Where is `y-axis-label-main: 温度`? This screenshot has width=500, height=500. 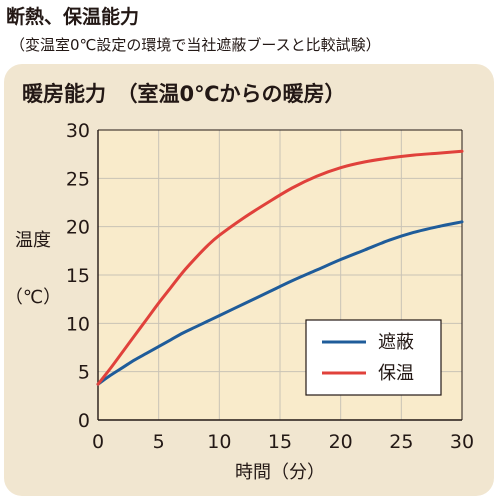 y-axis-label-main: 温度 is located at coordinates (33, 240).